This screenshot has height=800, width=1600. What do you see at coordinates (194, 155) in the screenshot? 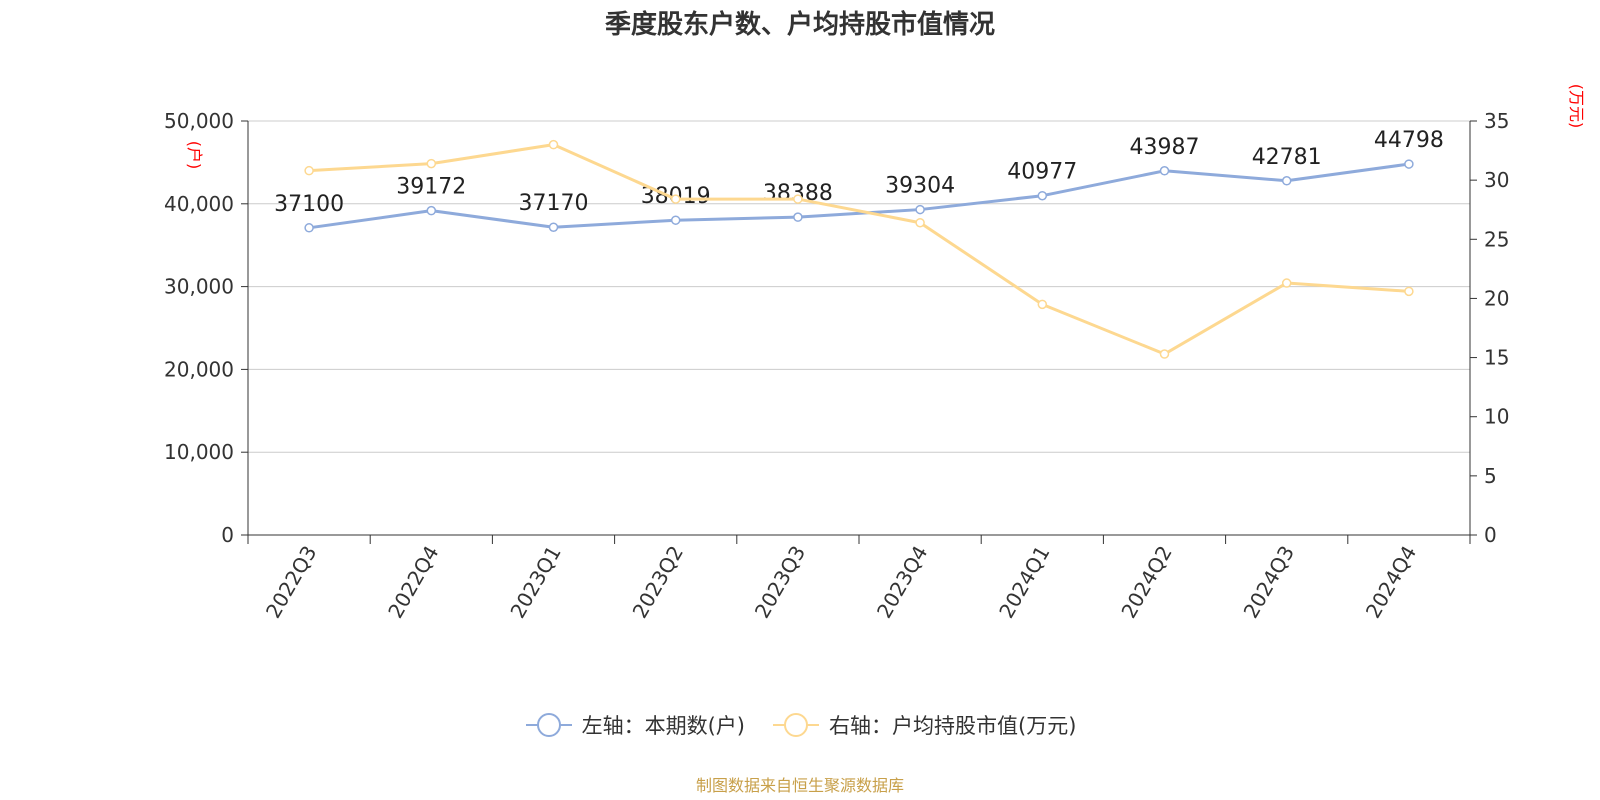
I see `left-axis-unit-label: (户)` at bounding box center [194, 155].